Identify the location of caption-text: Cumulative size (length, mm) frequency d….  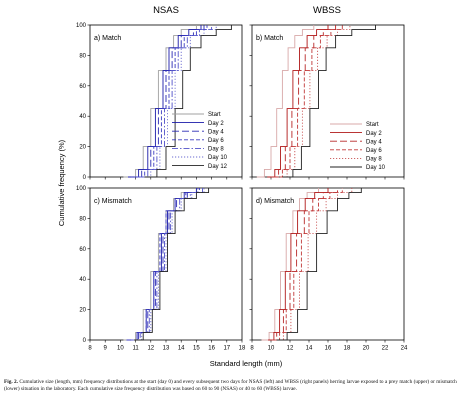
(230, 385).